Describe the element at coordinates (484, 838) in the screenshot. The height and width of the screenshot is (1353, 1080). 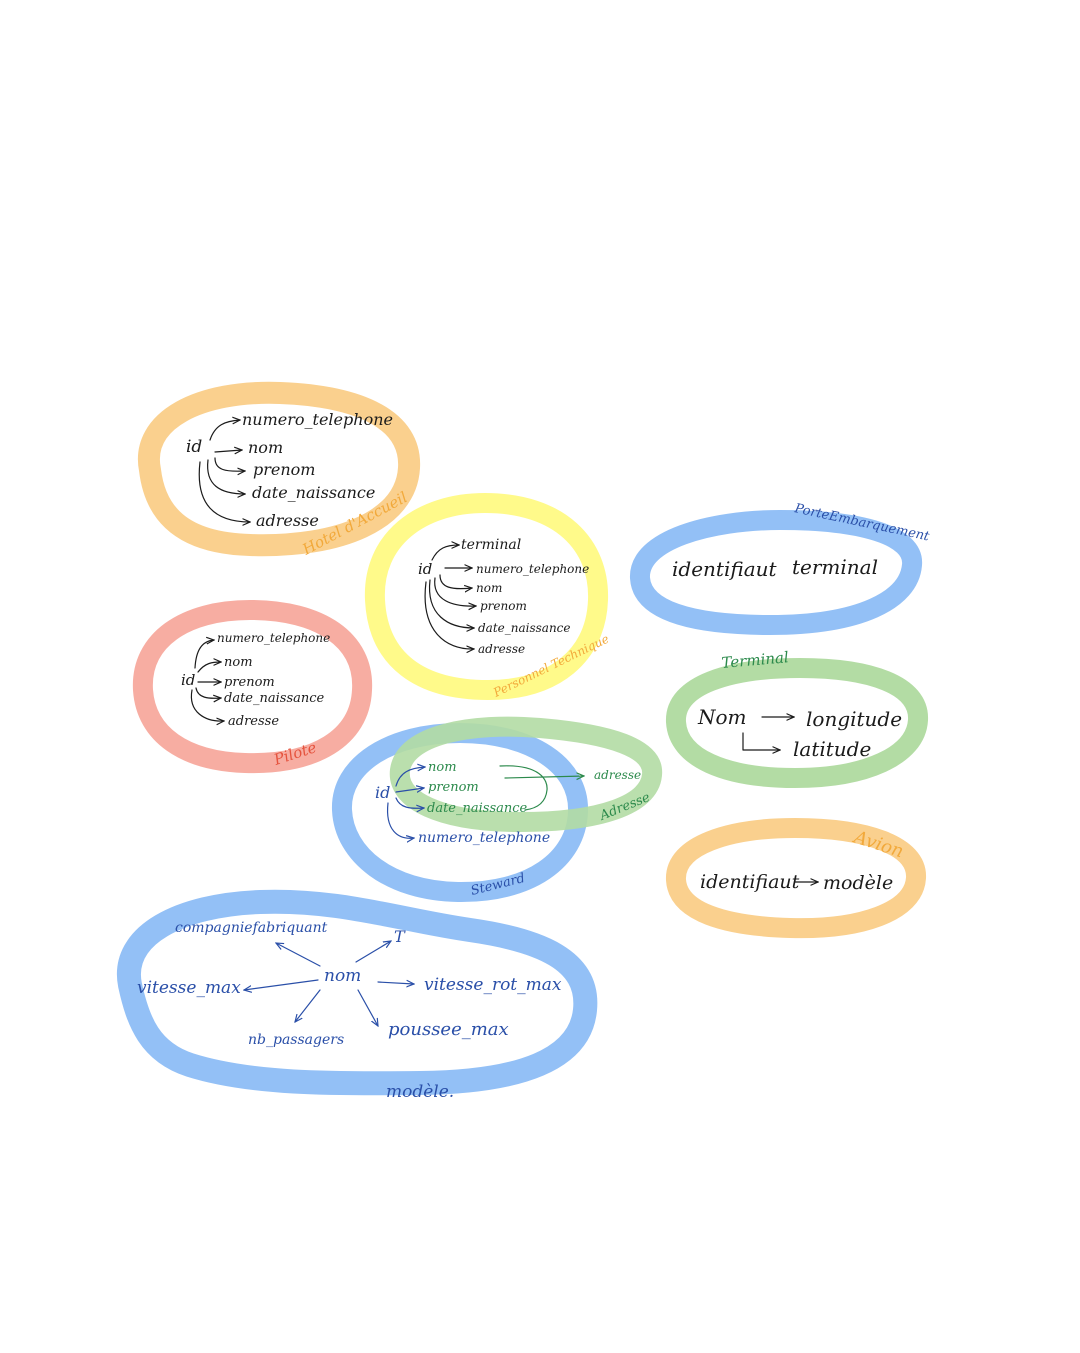
I see `steward-attr-3: numero_telephone` at that location.